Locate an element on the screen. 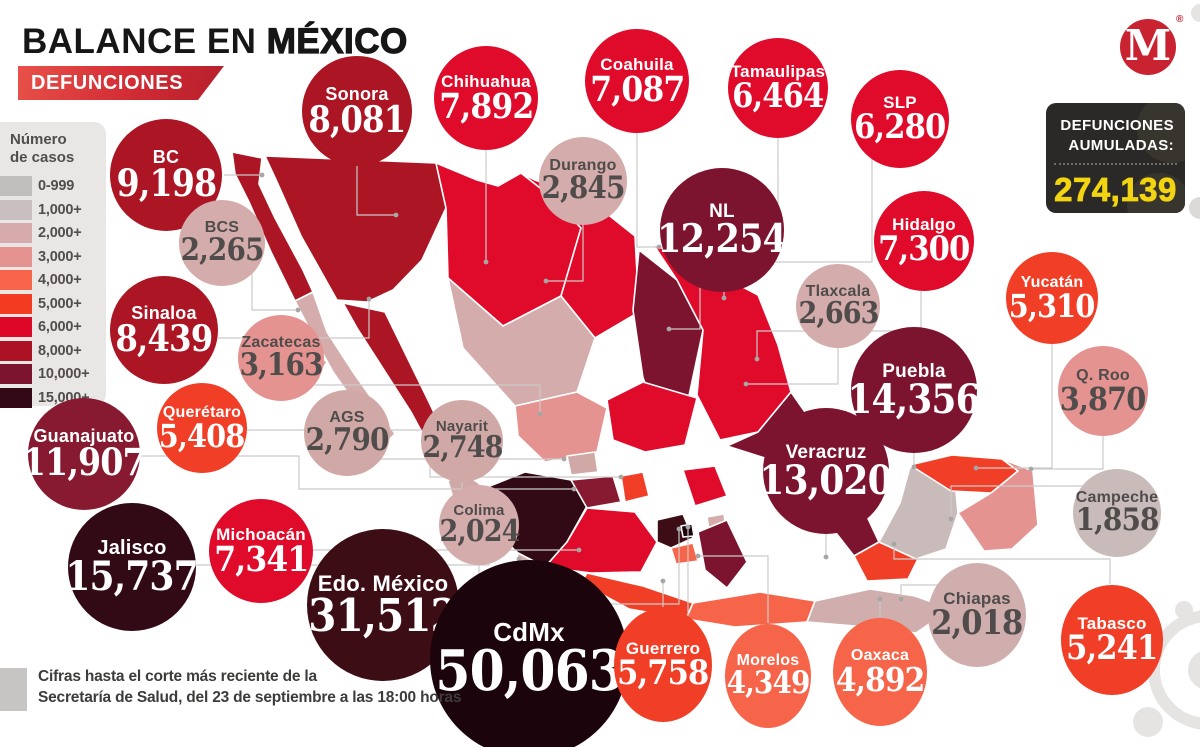 Image resolution: width=1200 pixels, height=747 pixels. state-value: 5,408 is located at coordinates (202, 435).